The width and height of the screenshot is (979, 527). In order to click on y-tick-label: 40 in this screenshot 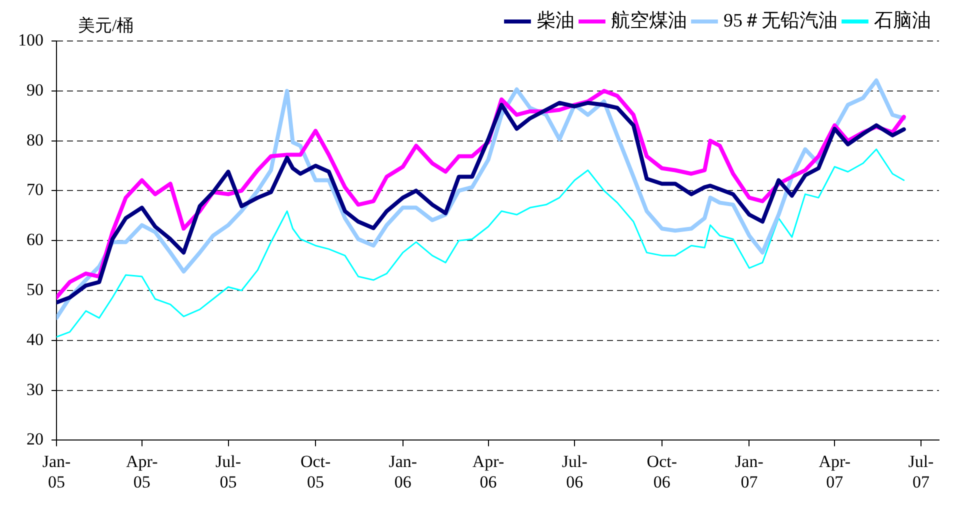, I will do `click(35, 339)`.